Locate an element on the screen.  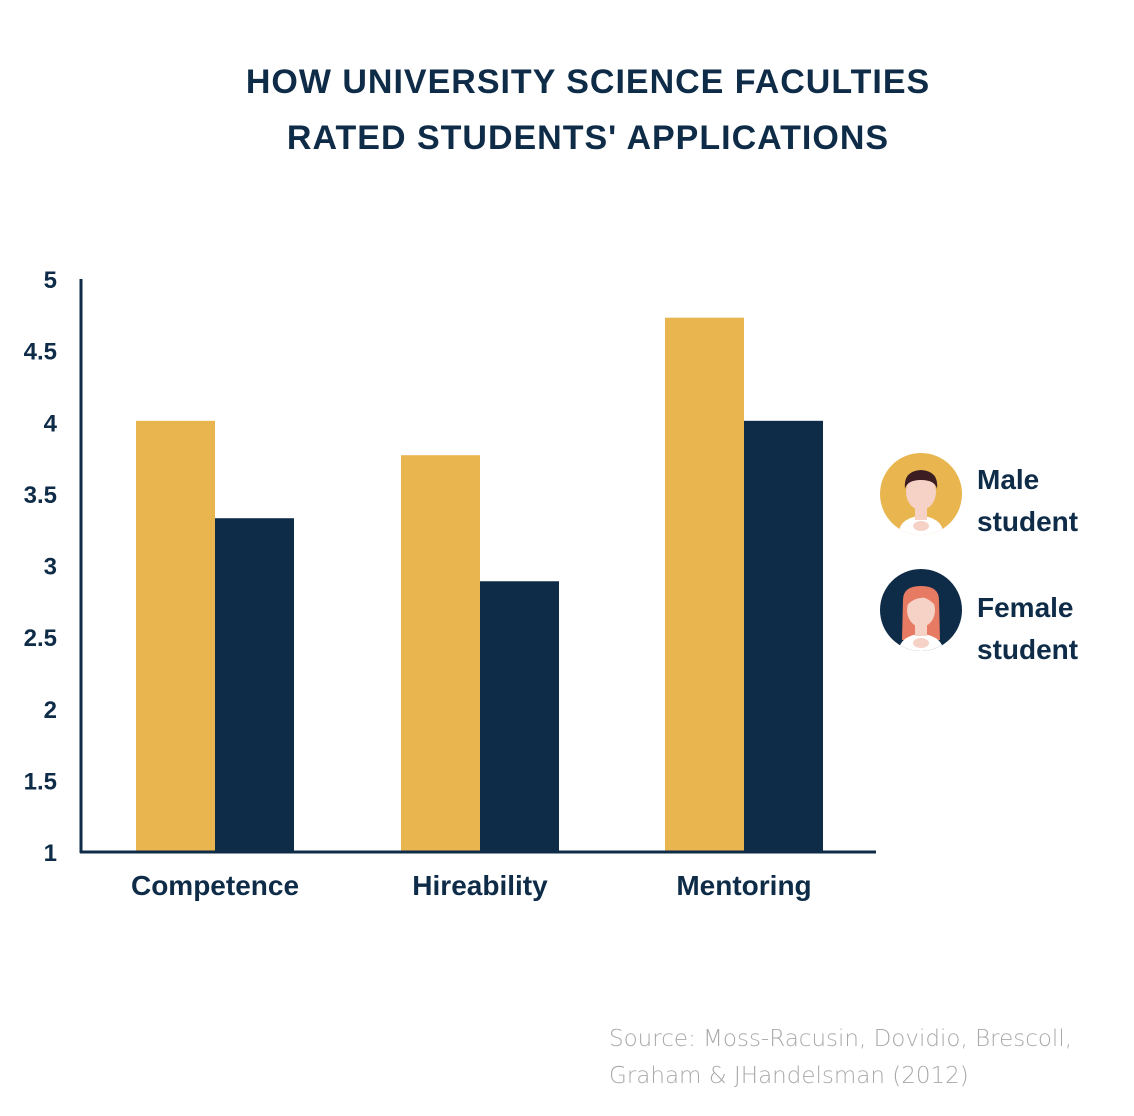
y-tick-label: 1.5 is located at coordinates (40, 781).